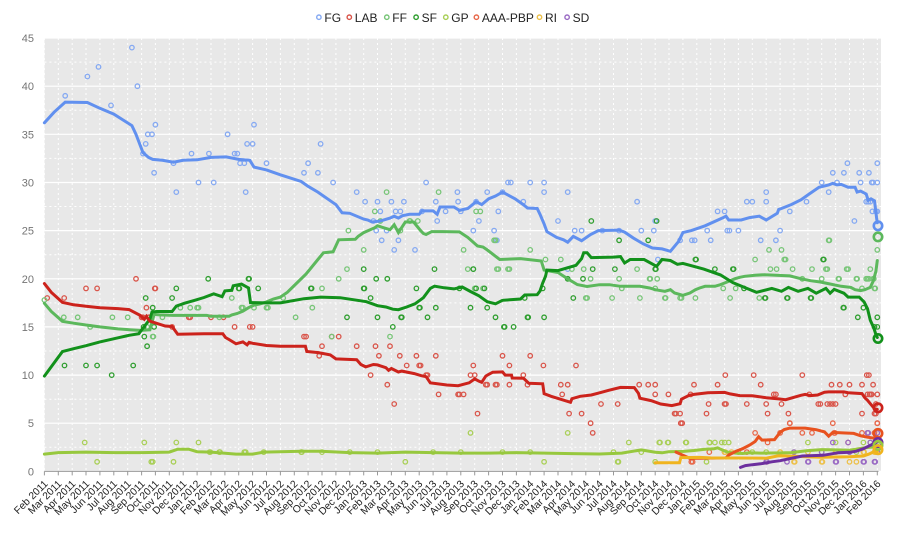  I want to click on svg-text: FF, so click(399, 18).